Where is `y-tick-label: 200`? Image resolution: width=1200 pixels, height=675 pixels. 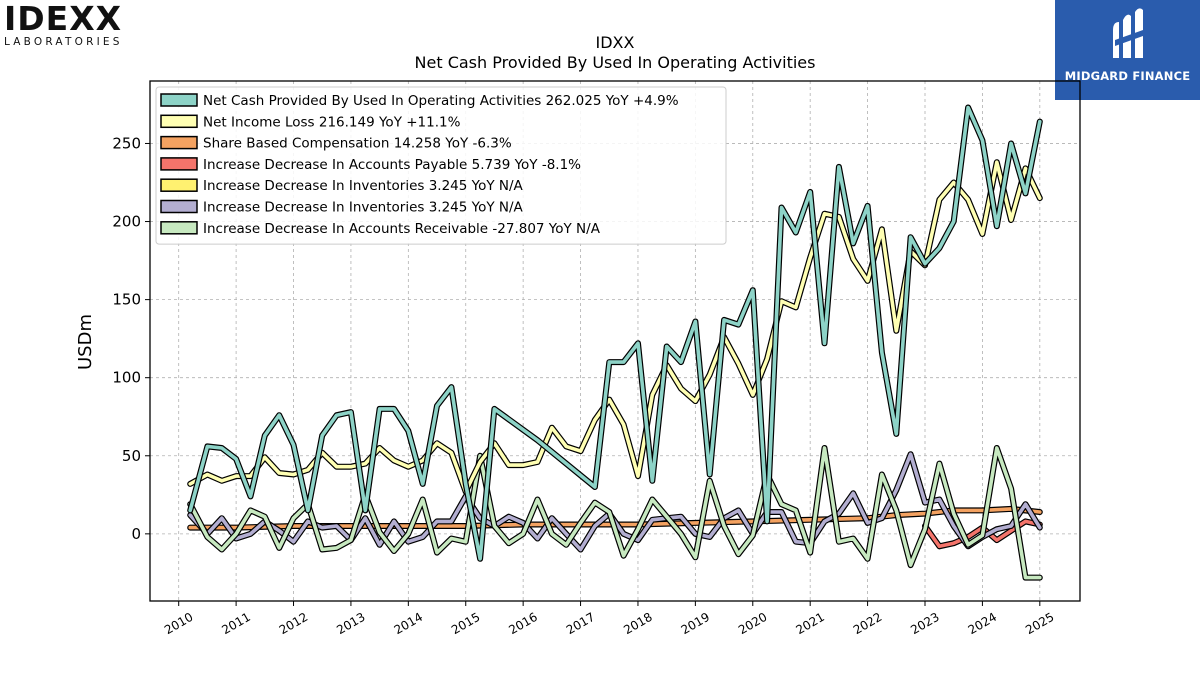
y-tick-label: 200 is located at coordinates (126, 222).